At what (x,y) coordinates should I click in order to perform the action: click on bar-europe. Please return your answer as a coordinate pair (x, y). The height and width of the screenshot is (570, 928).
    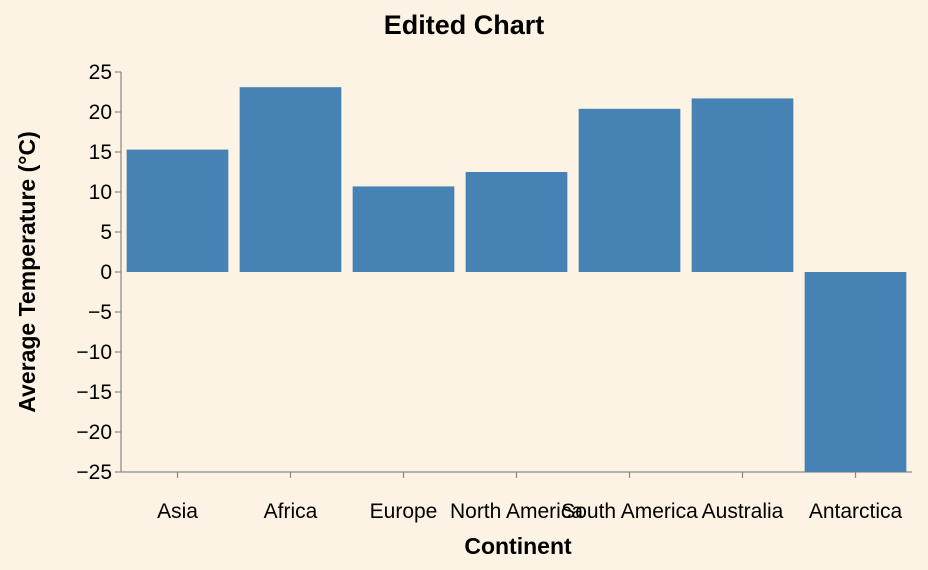
    Looking at the image, I should click on (403, 229).